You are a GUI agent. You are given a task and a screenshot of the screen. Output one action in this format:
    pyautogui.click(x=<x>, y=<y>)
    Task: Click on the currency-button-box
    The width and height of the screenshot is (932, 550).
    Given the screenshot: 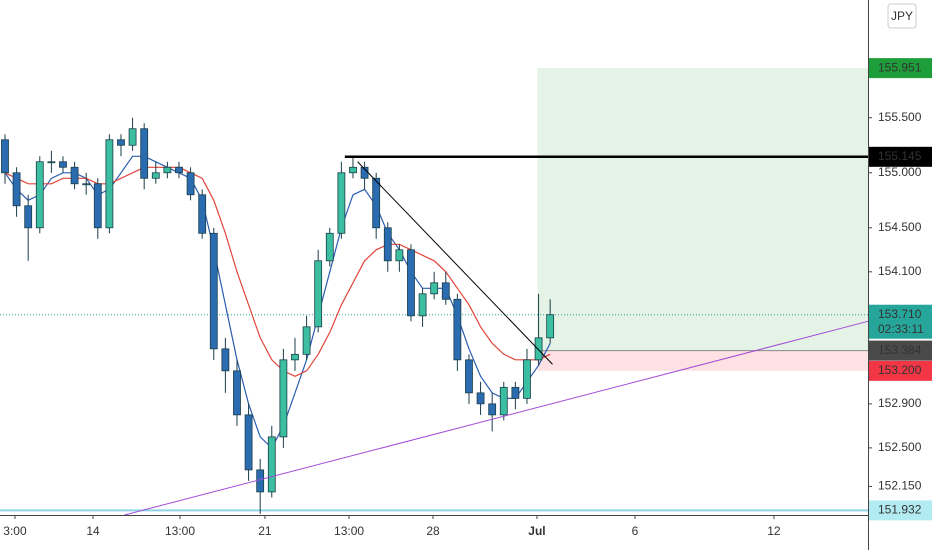 What is the action you would take?
    pyautogui.click(x=902, y=16)
    